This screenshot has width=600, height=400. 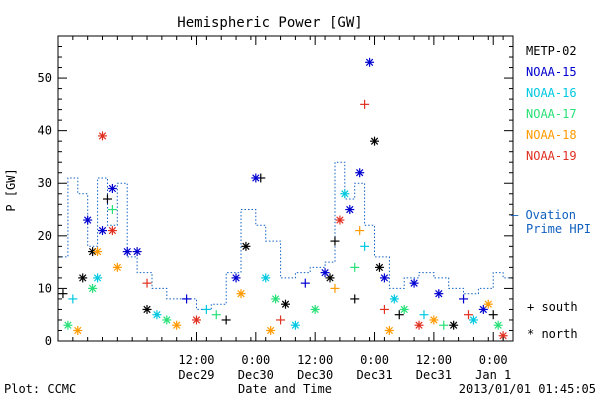 I want to click on x-tick-sublabel: Jan 1, so click(x=493, y=375).